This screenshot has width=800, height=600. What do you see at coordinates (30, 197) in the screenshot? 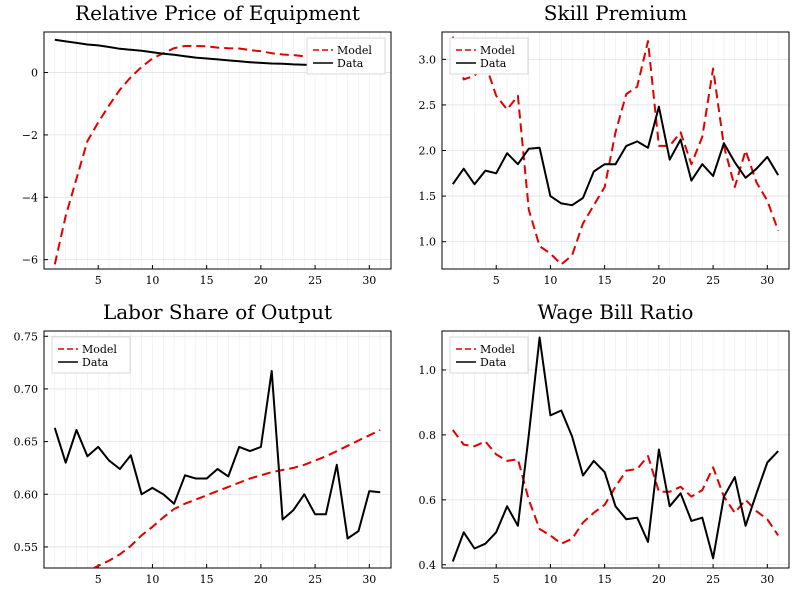
I see `y-tick-label: −4` at bounding box center [30, 197].